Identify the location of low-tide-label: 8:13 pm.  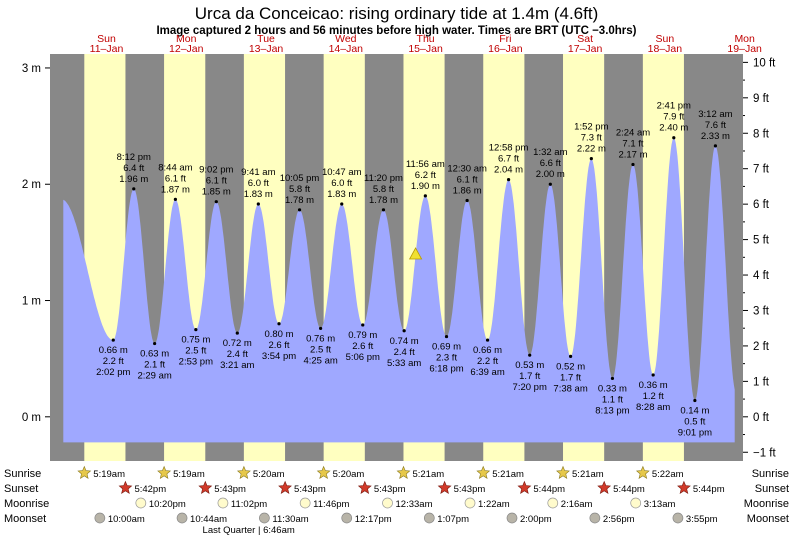
(612, 410).